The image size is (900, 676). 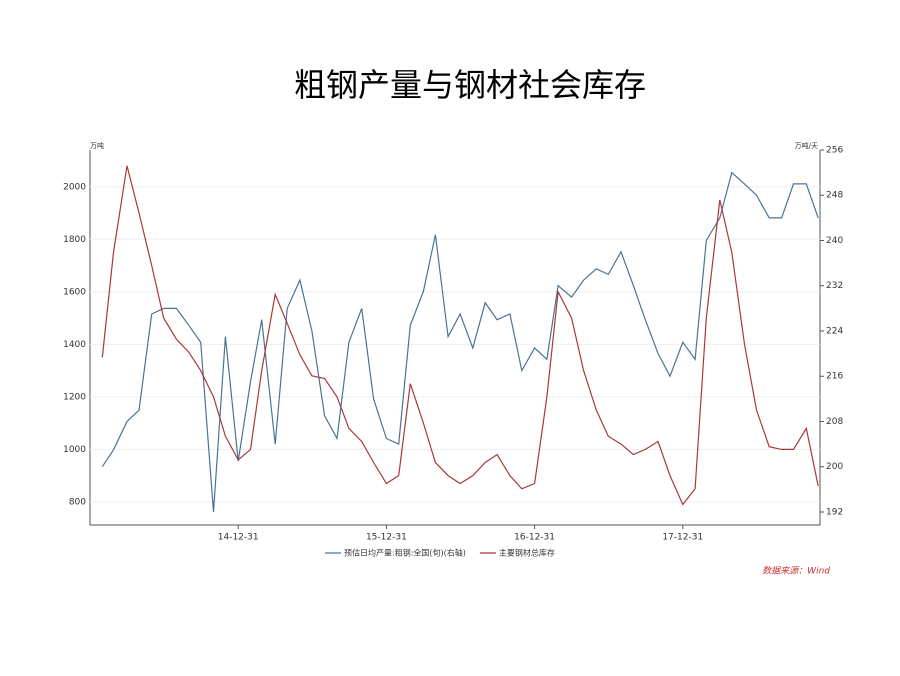 What do you see at coordinates (834, 377) in the screenshot?
I see `y2-tick-label: 216` at bounding box center [834, 377].